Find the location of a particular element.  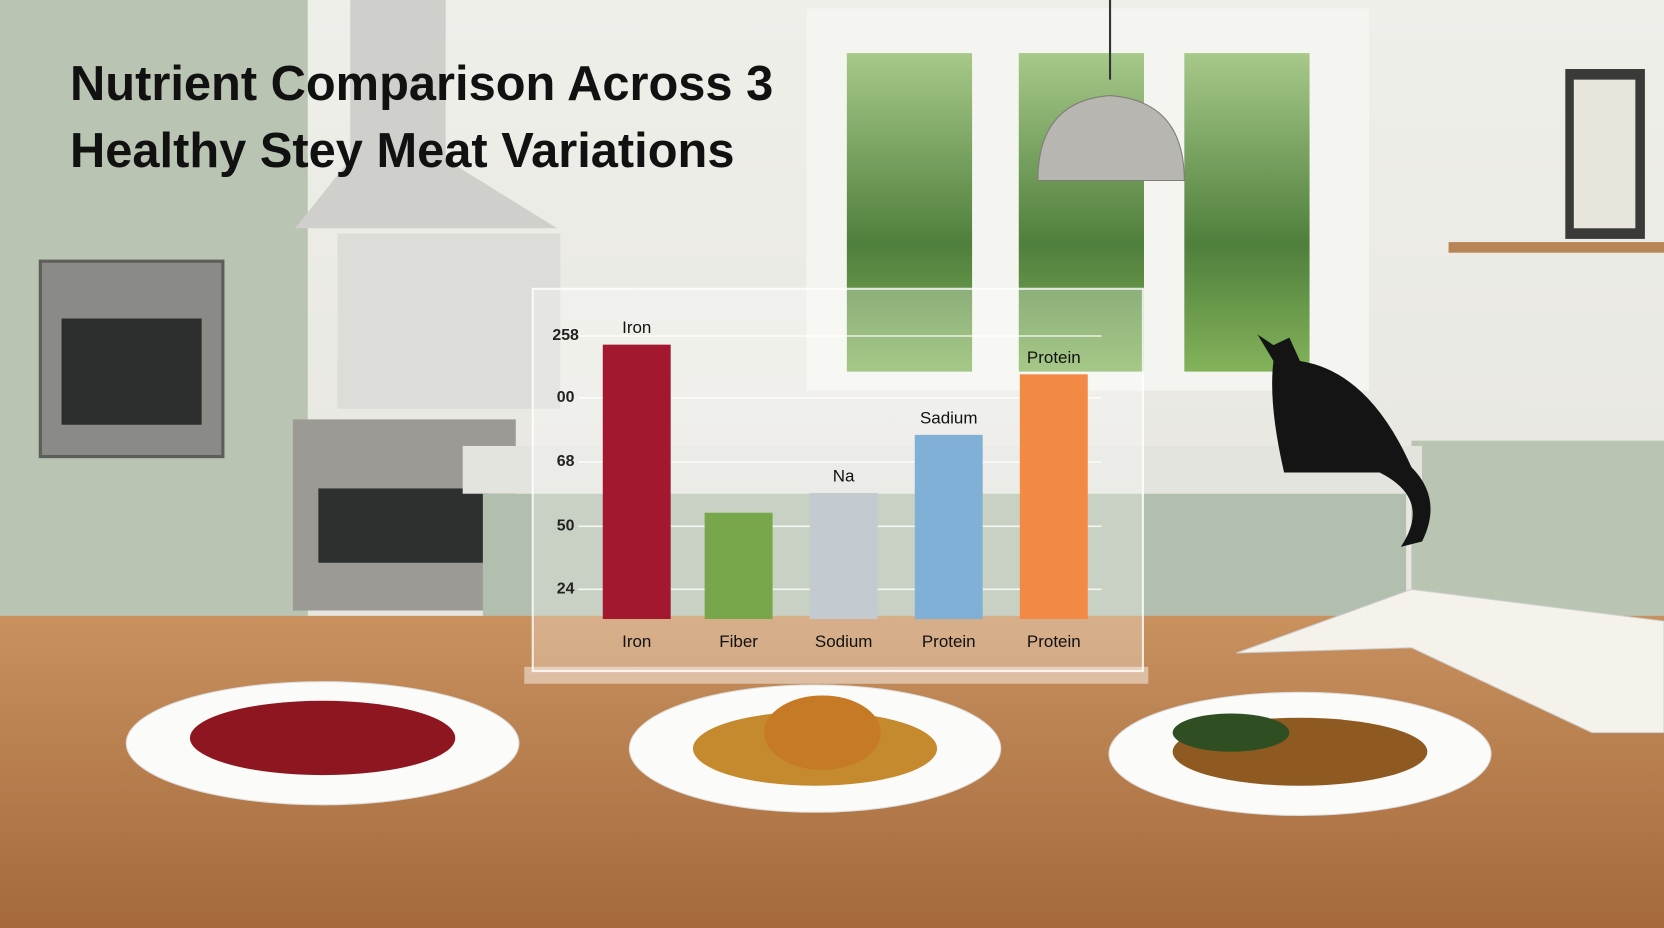

beans is located at coordinates (322, 738).